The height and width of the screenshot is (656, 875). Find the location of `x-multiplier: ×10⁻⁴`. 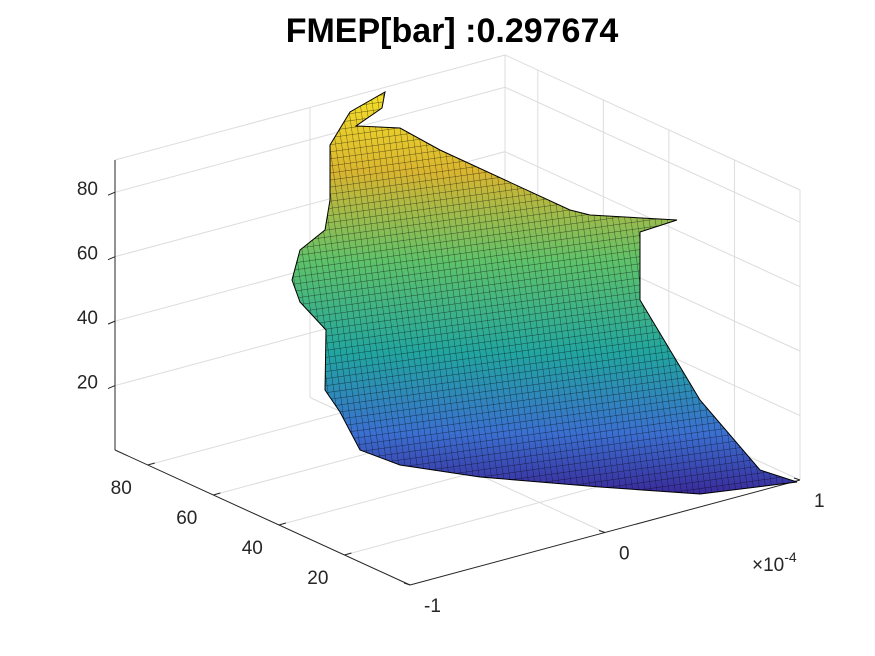

x-multiplier: ×10⁻⁴ is located at coordinates (774, 562).